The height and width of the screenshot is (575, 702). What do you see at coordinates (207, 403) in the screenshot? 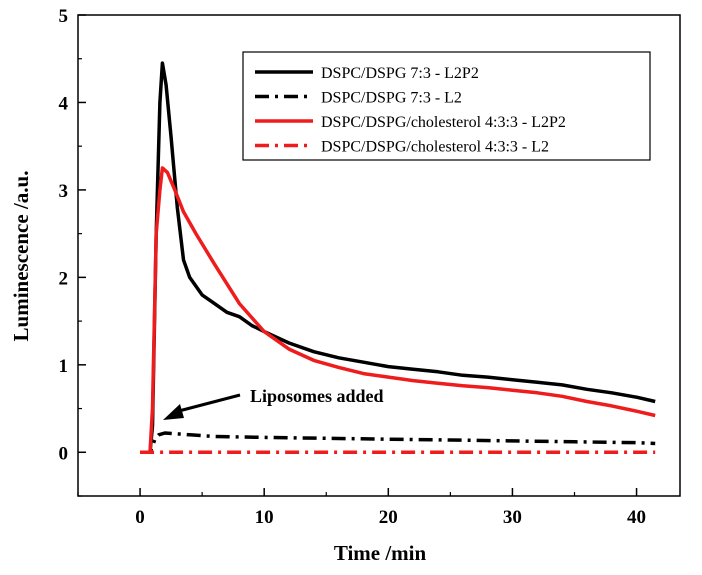
I see `annotation-arrow-shaft` at bounding box center [207, 403].